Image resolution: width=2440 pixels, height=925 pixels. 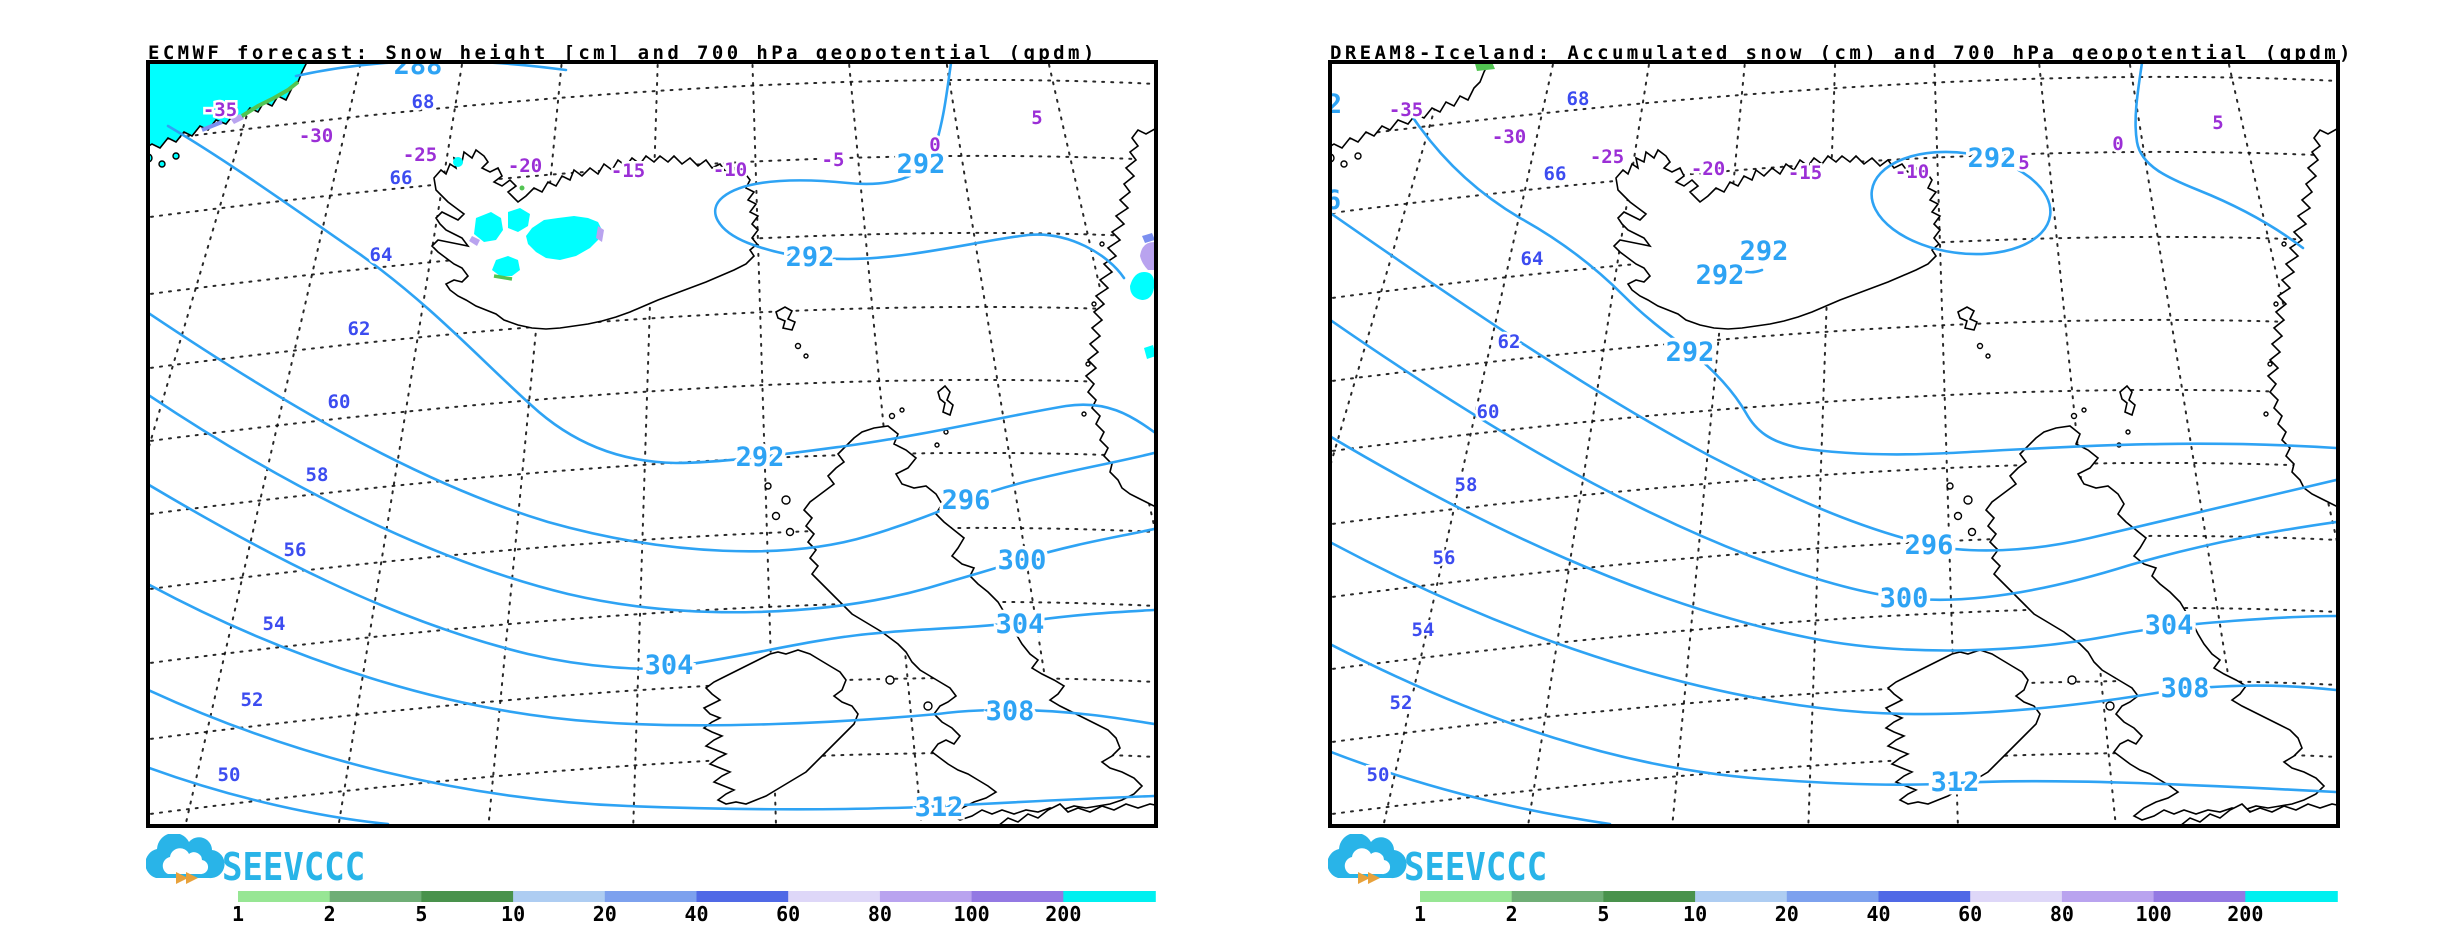 What do you see at coordinates (1555, 174) in the screenshot?
I see `latitude-label: 66` at bounding box center [1555, 174].